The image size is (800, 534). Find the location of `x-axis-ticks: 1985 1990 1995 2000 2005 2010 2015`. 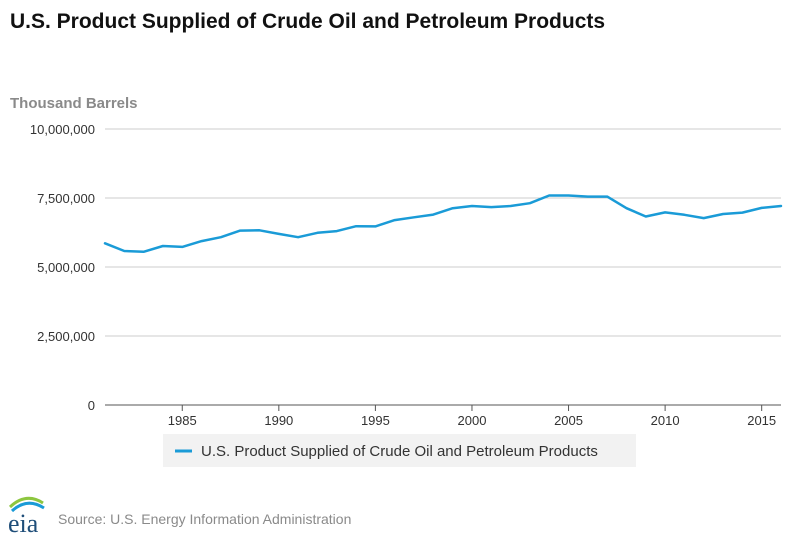

x-axis-ticks: 1985 1990 1995 2000 2005 2010 2015 is located at coordinates (472, 416).